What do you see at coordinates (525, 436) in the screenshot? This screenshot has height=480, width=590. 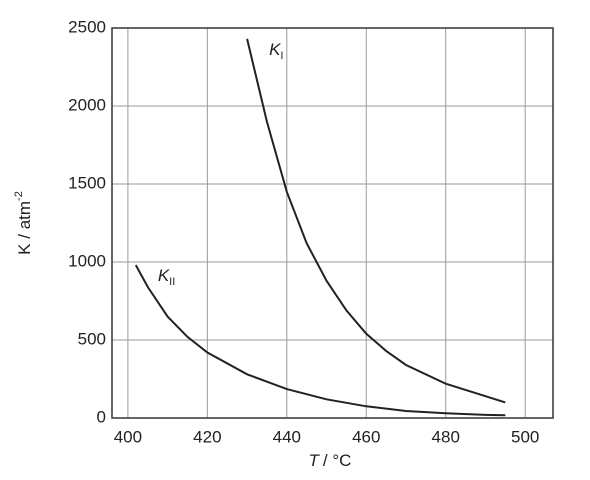 I see `x-tick-label: 500` at bounding box center [525, 436].